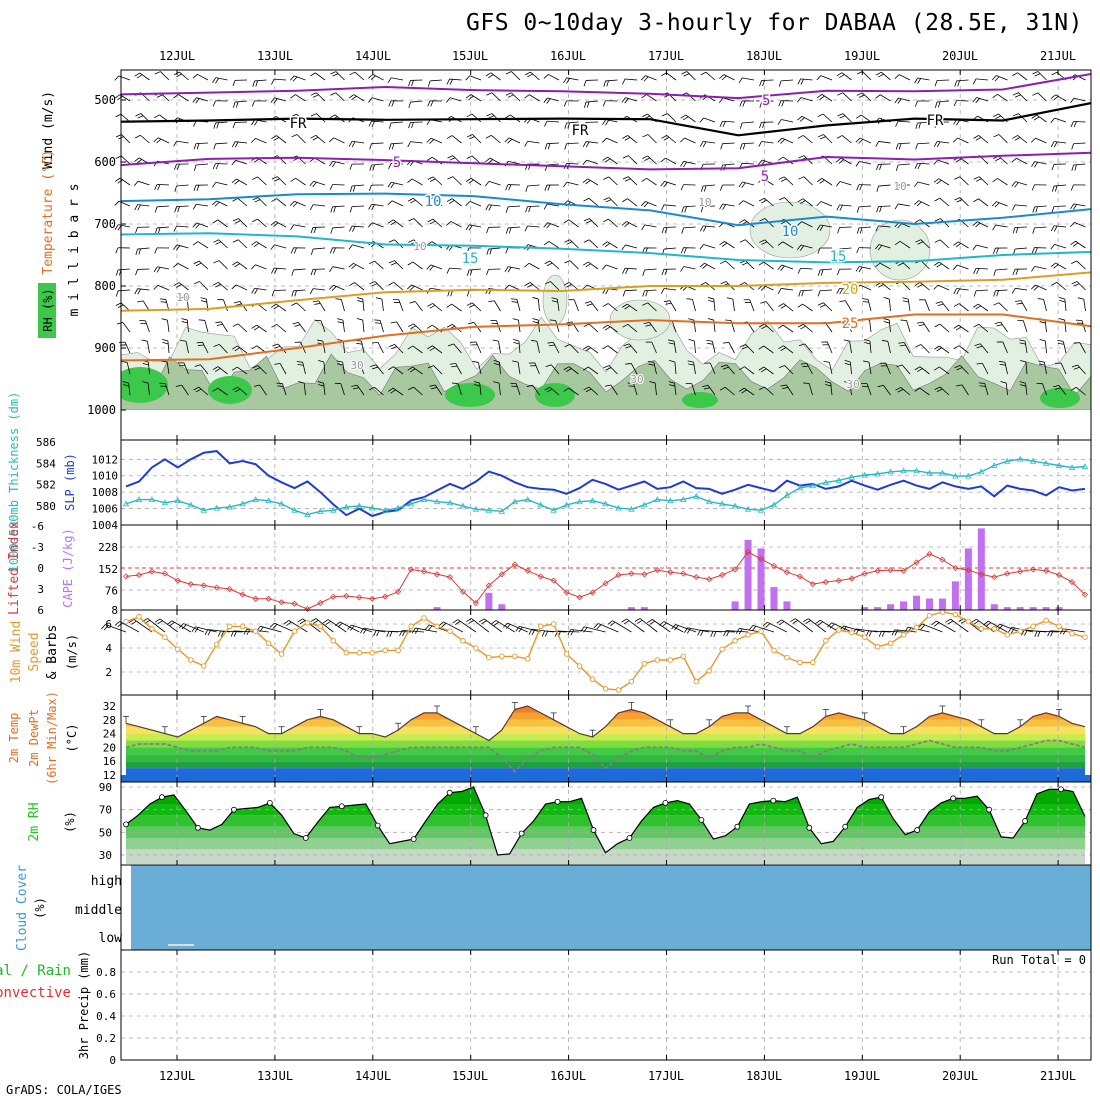  What do you see at coordinates (764, 56) in the screenshot?
I see `date-label: 18JUL` at bounding box center [764, 56].